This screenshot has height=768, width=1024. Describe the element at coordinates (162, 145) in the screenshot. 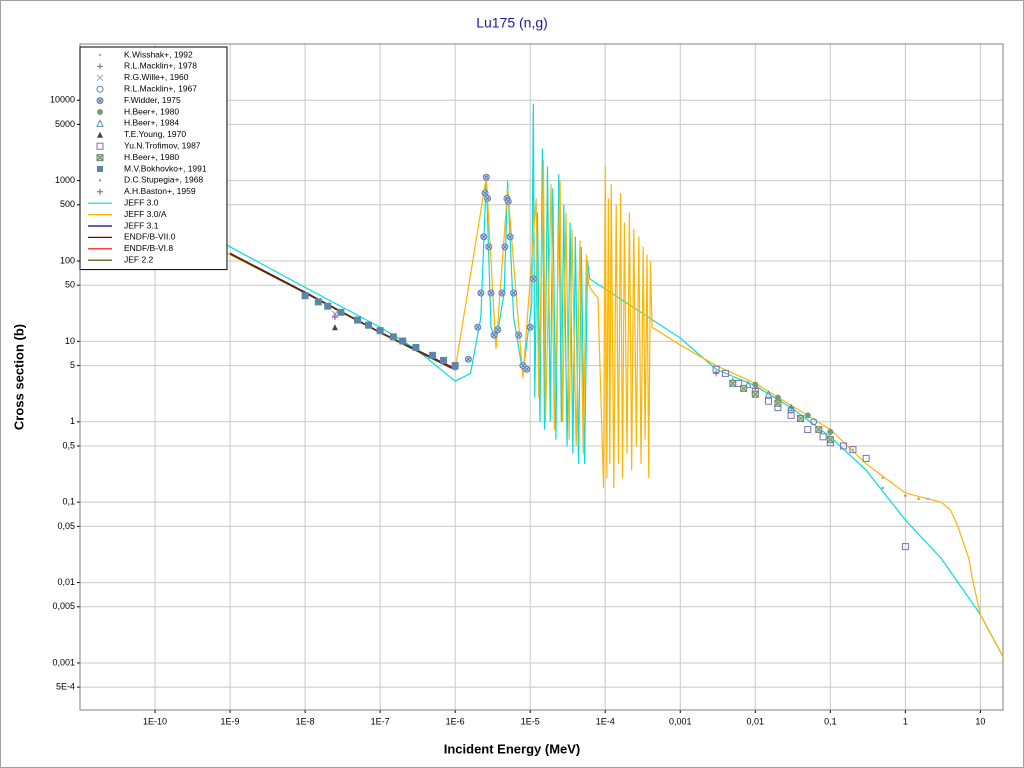

I see `legend-label: Yu.N.Trofimov, 1987` at that location.